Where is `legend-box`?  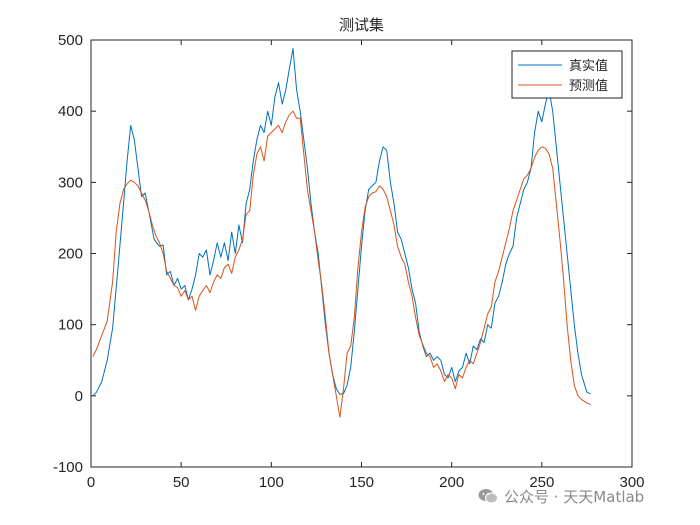
legend-box is located at coordinates (567, 74).